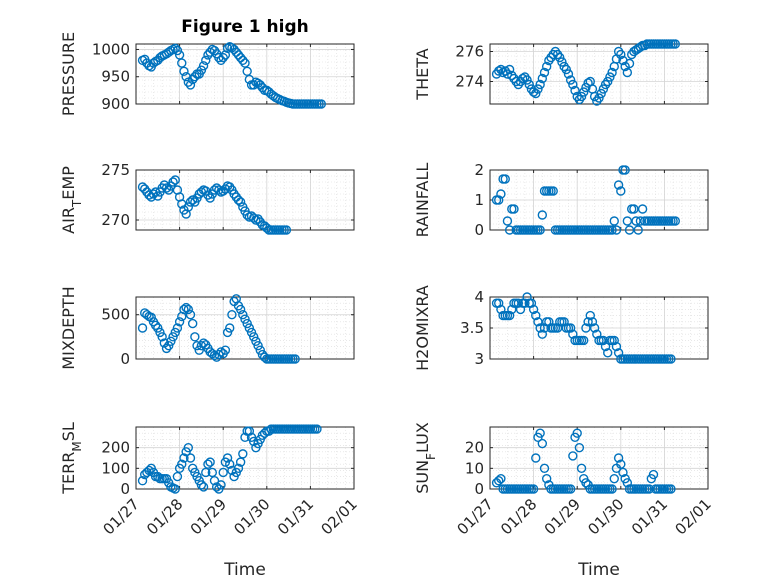 The width and height of the screenshot is (778, 583). What do you see at coordinates (68, 74) in the screenshot?
I see `panel-1-ylabel: PRESSURE` at bounding box center [68, 74].